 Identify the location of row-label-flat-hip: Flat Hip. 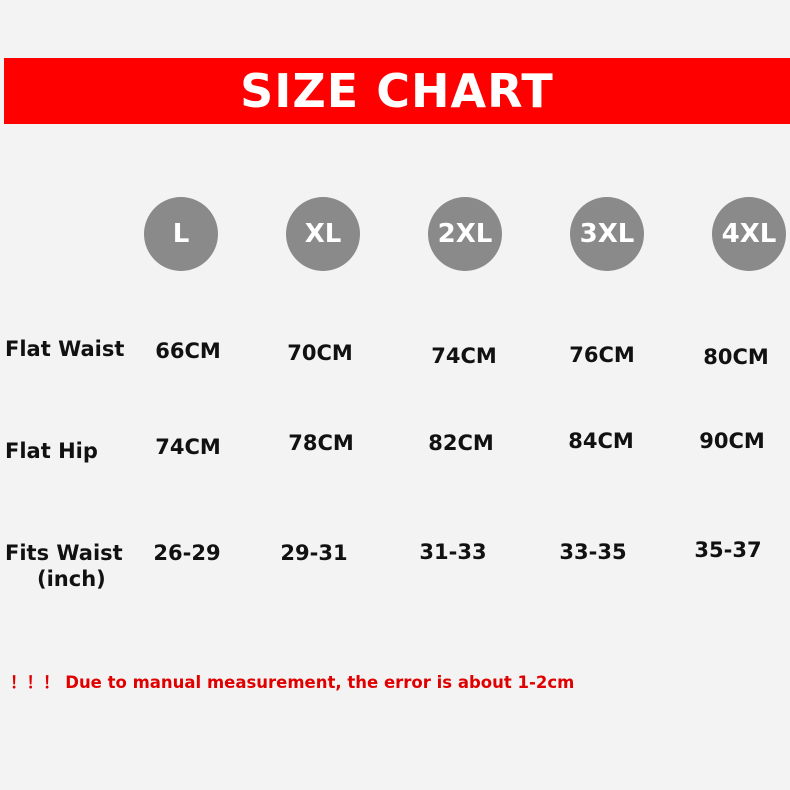
(51, 451).